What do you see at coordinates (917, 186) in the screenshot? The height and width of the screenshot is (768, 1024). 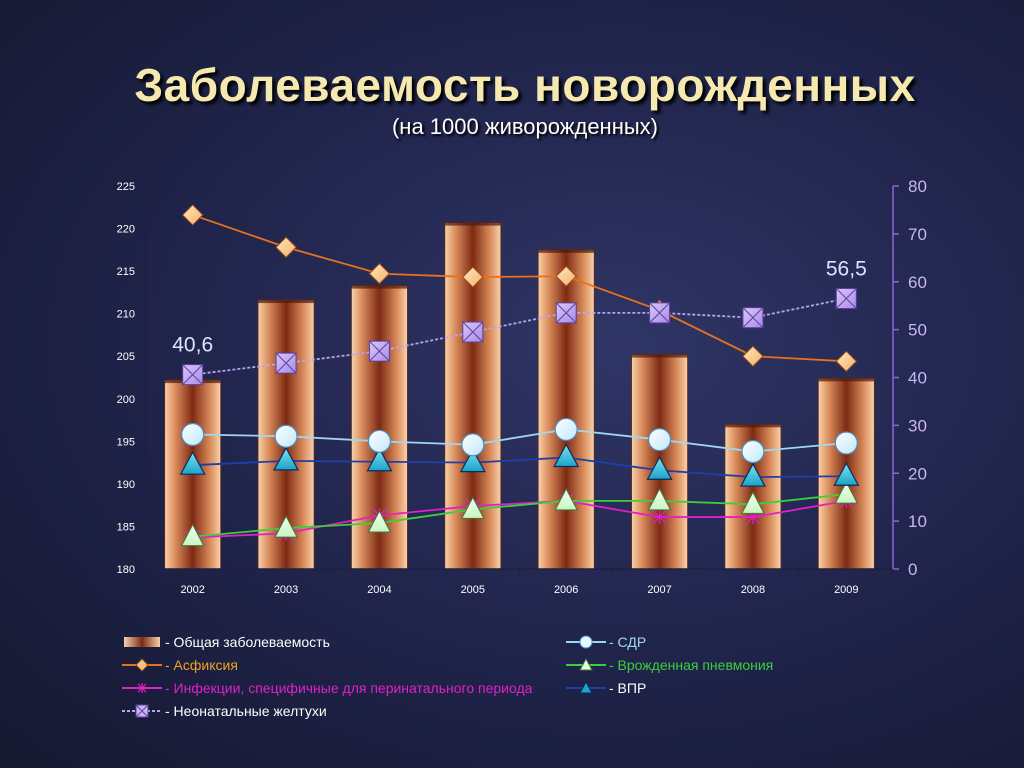 I see `right-tick-label: 80` at bounding box center [917, 186].